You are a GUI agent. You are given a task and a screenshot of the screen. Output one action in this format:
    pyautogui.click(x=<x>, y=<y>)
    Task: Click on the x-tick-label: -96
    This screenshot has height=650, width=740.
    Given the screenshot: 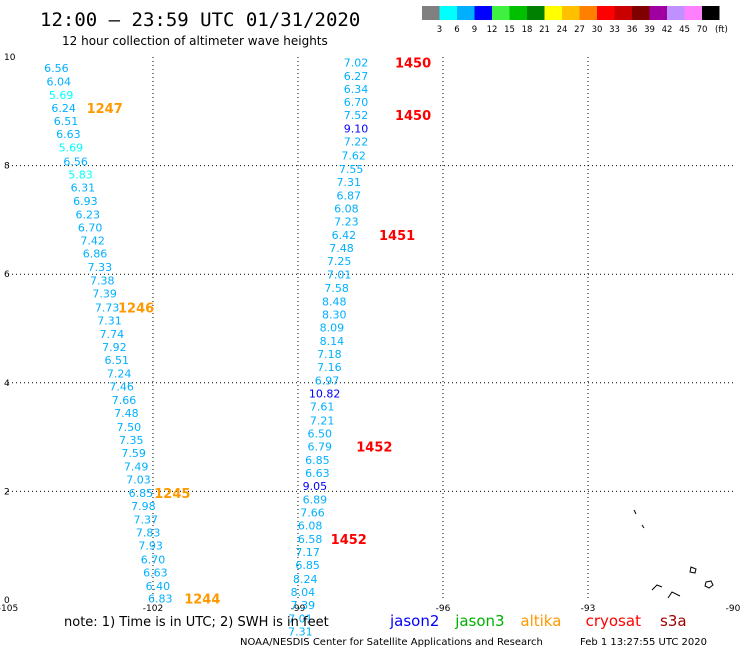 What is the action you would take?
    pyautogui.click(x=443, y=609)
    